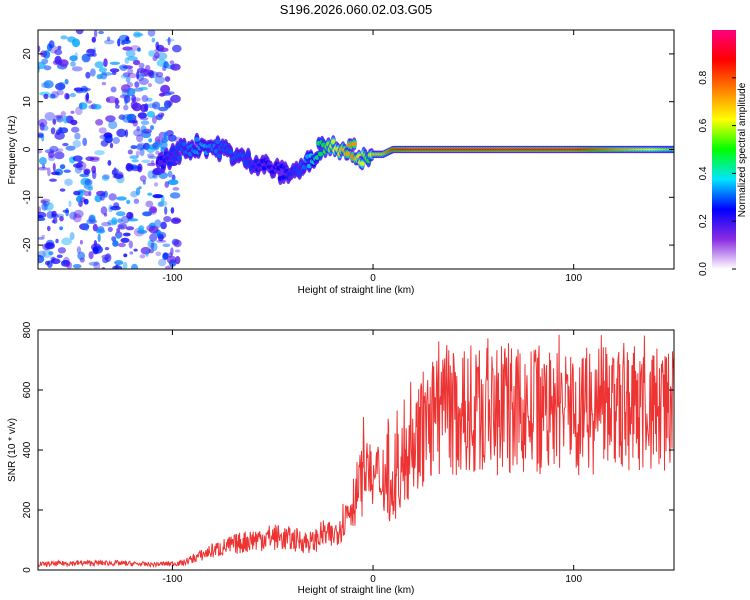  Describe the element at coordinates (573, 278) in the screenshot. I see `spectrogram-xtick-label: 100` at that location.